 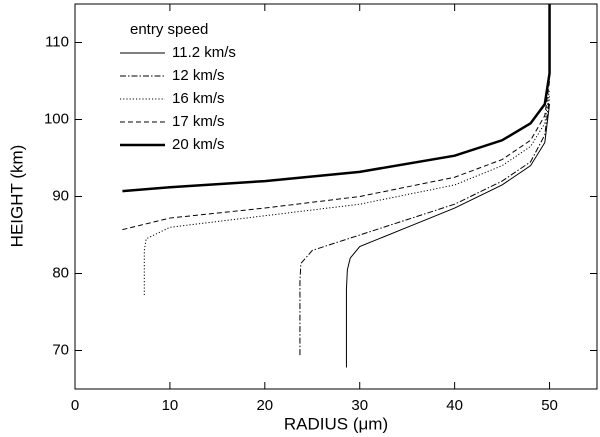 What do you see at coordinates (198, 75) in the screenshot?
I see `legend-label: 12 km/s` at bounding box center [198, 75].